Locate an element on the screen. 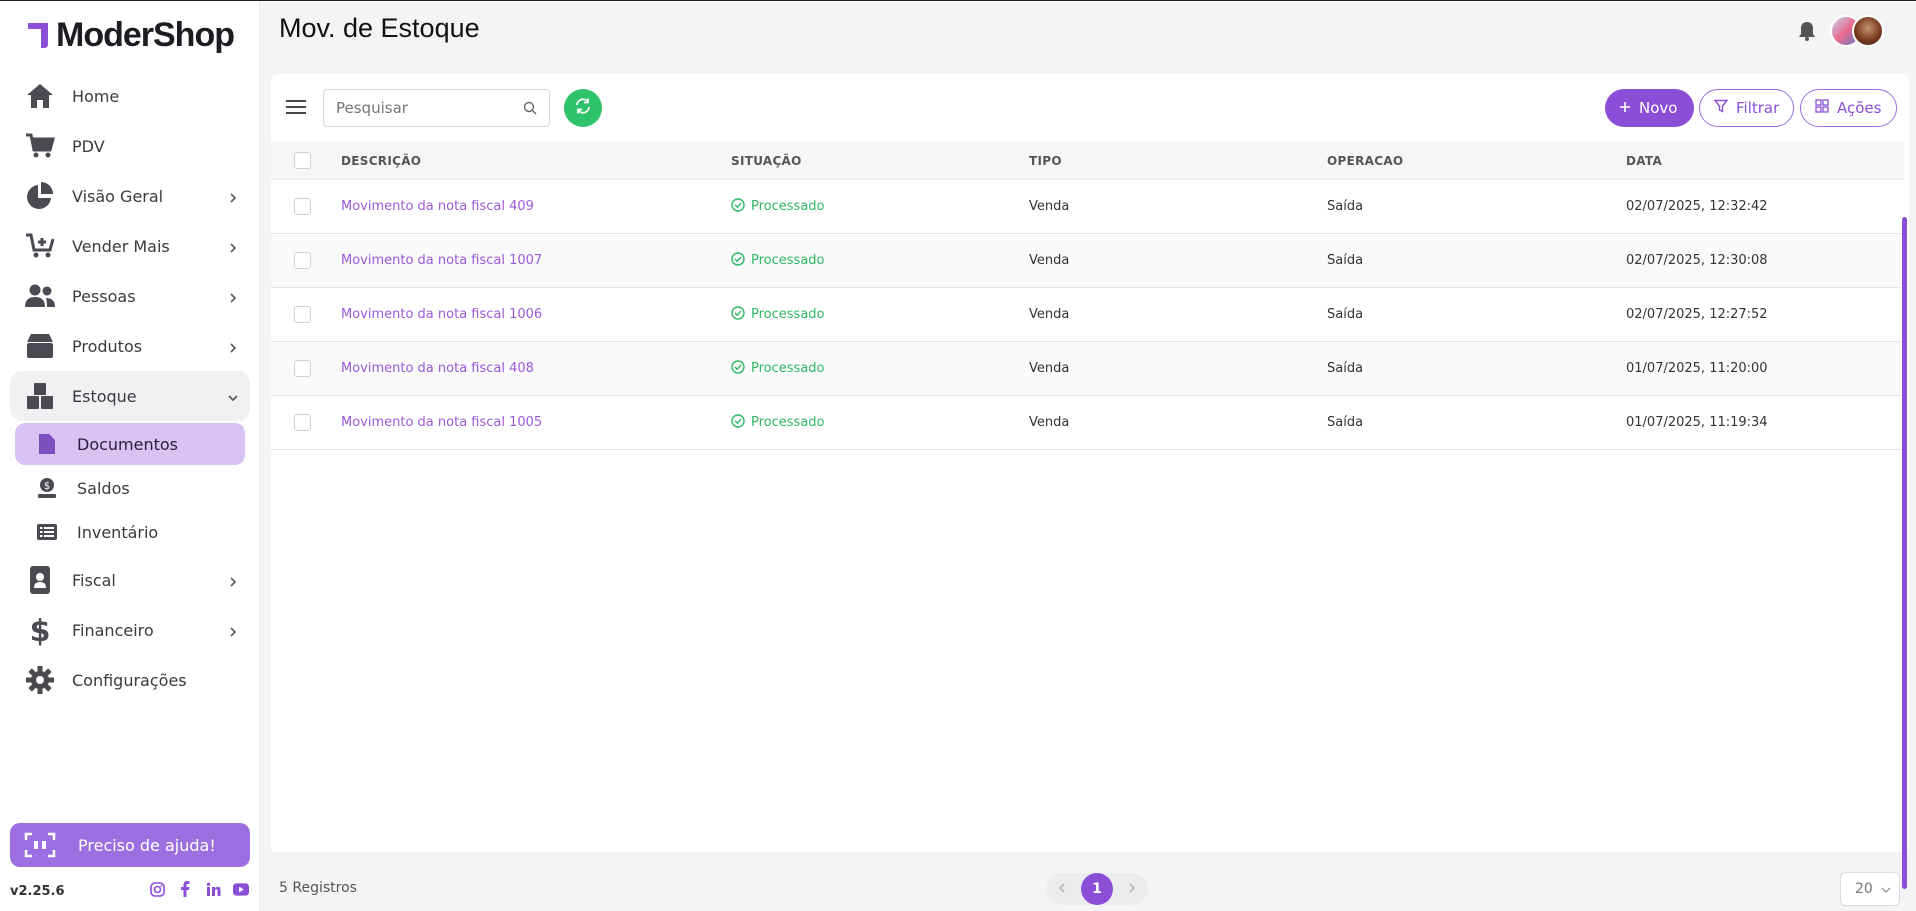  next-page-icon is located at coordinates (1132, 889).